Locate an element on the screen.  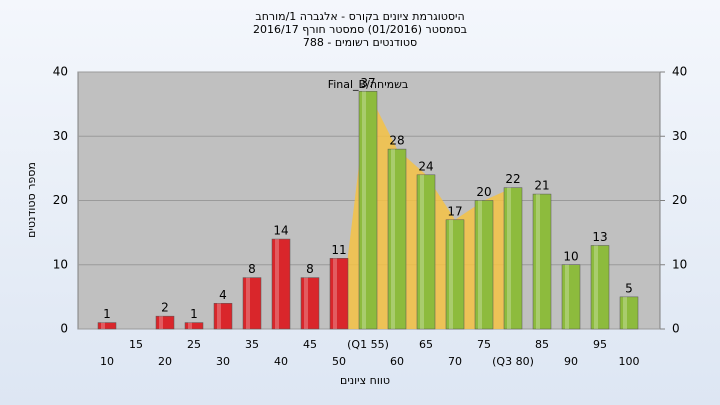
y2-tick-label: 30 is located at coordinates (679, 136).